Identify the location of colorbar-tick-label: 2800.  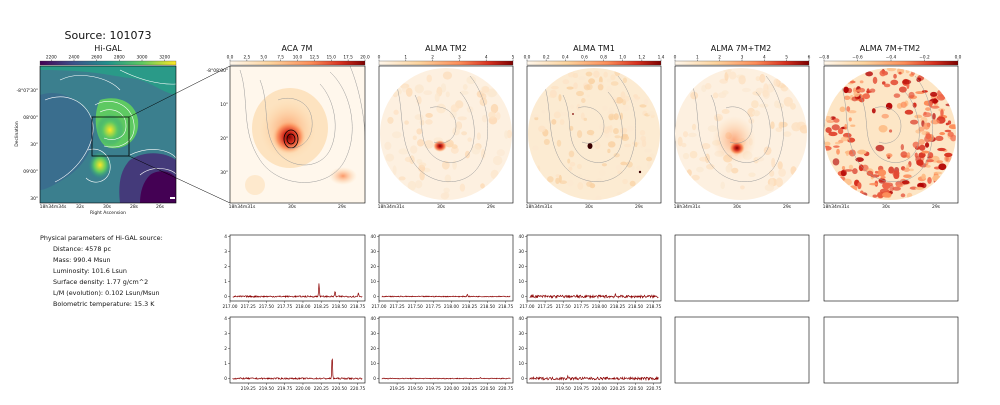
(119, 58).